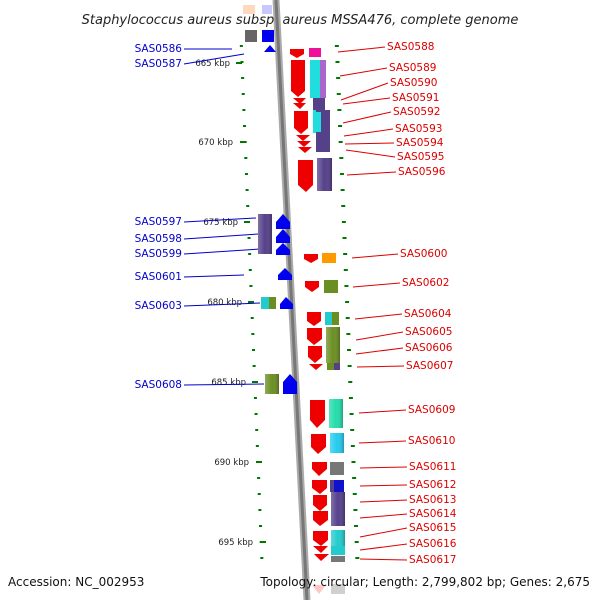  Describe the element at coordinates (330, 366) in the screenshot. I see `cog-box-SAS0607` at that location.